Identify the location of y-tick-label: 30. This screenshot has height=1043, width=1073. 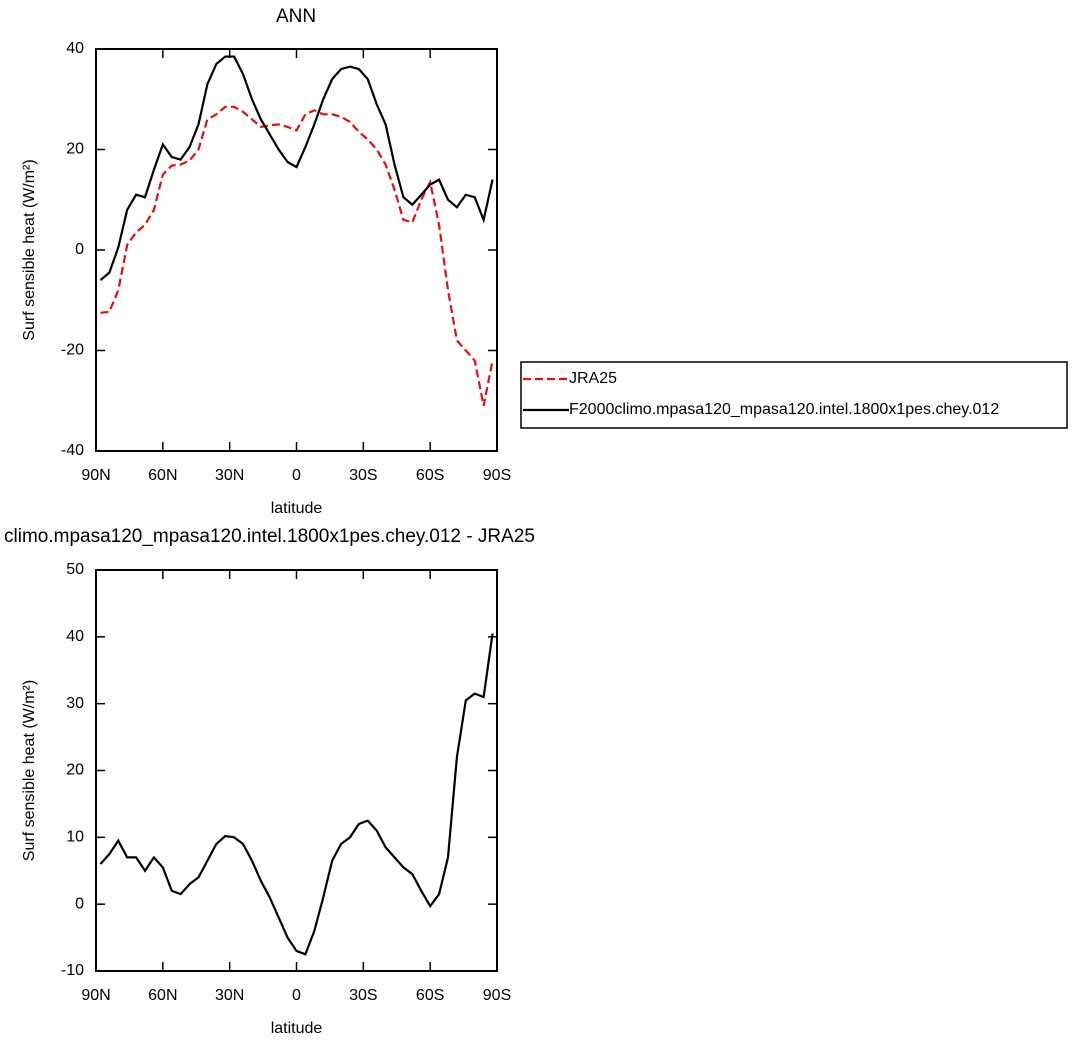
(75, 703).